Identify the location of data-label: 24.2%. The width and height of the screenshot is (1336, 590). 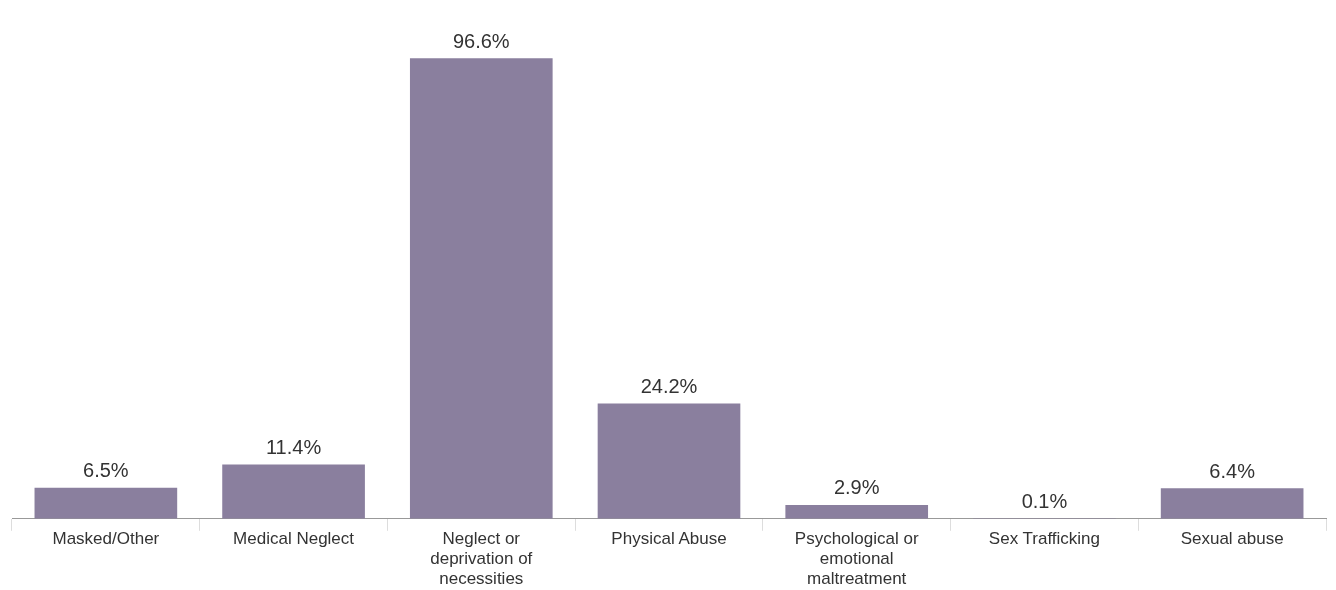
(669, 385).